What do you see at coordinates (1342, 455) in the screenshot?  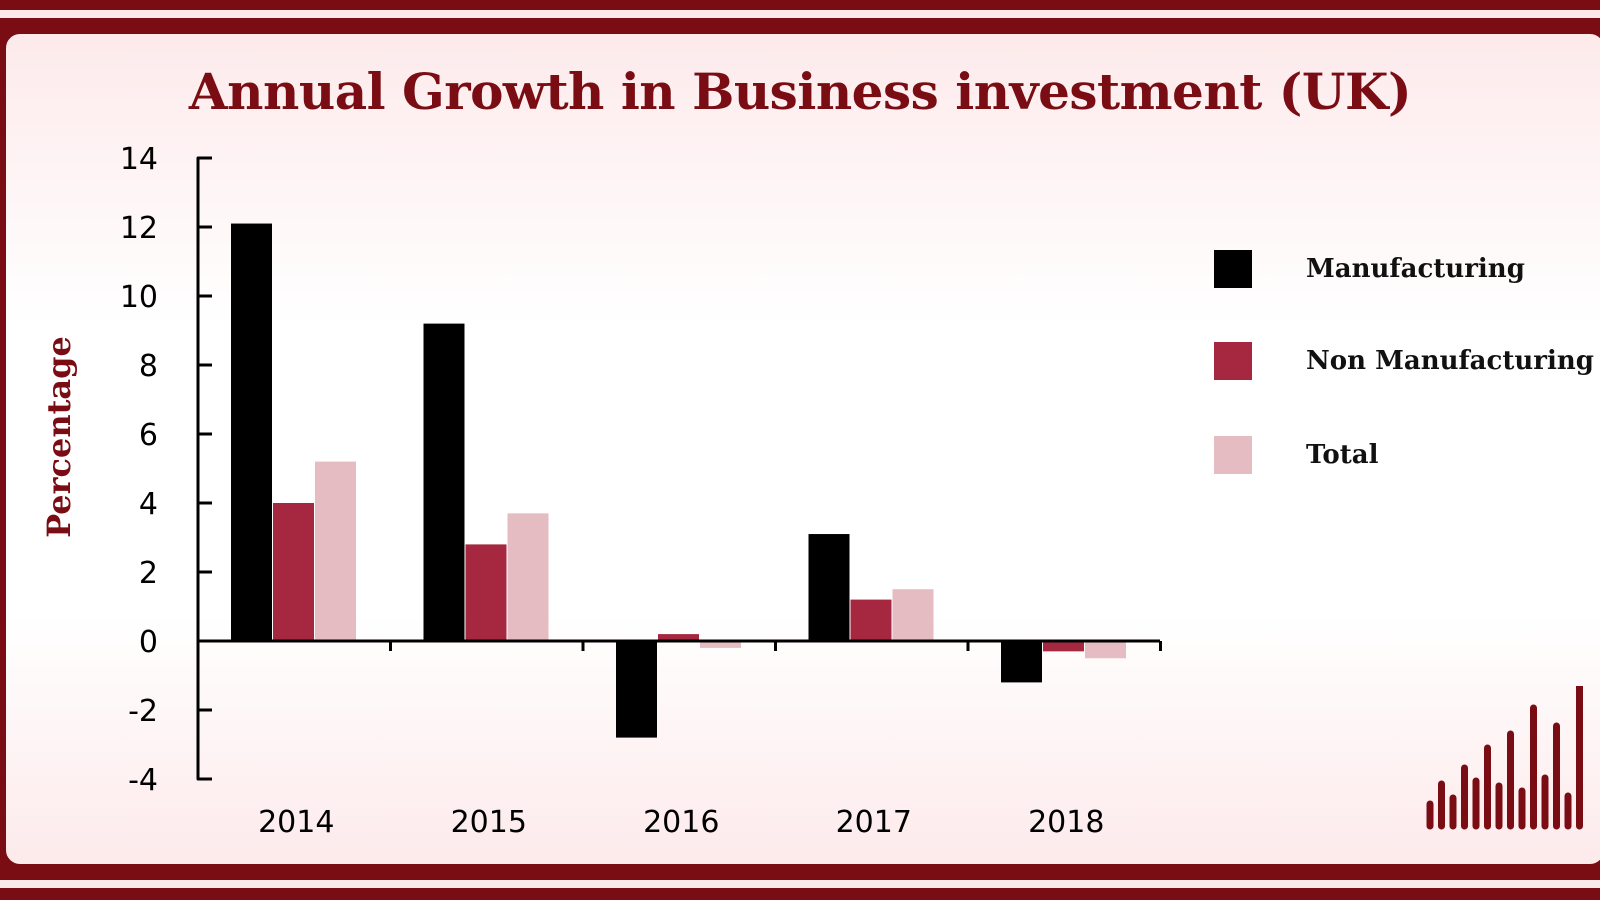 I see `legend-label-total: Total` at bounding box center [1342, 455].